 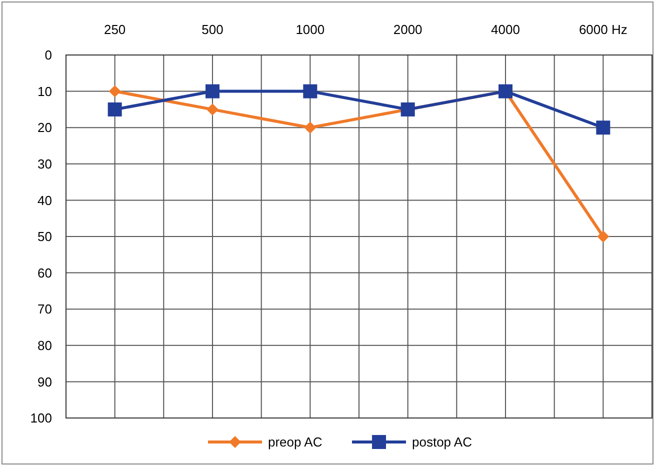 I want to click on x-tick-label: 4000, so click(x=505, y=29).